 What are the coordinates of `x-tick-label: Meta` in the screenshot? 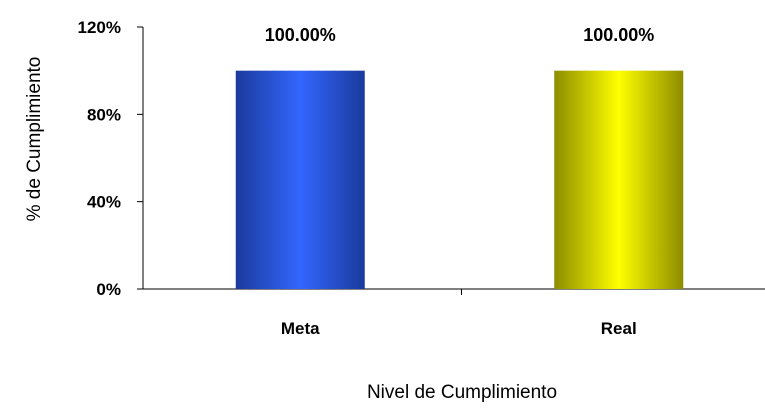 It's located at (300, 328).